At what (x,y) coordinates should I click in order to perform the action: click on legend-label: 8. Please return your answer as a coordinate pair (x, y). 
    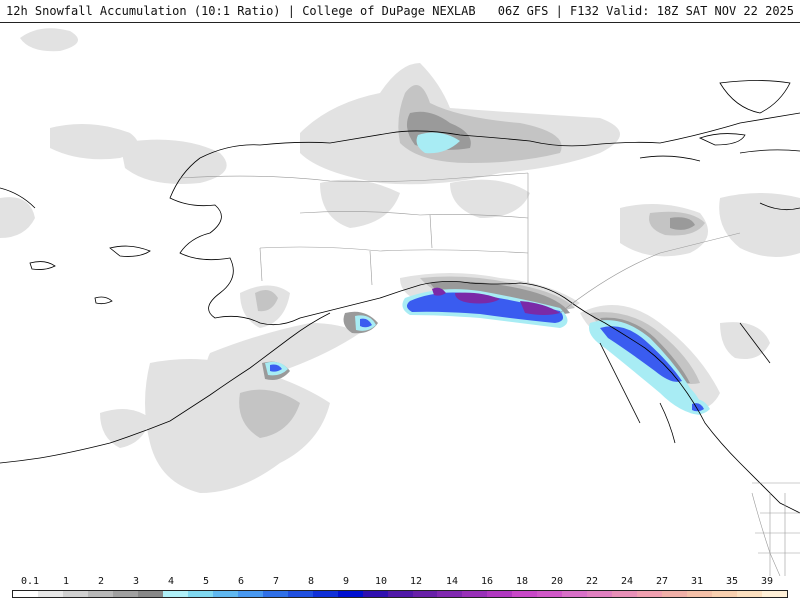
    Looking at the image, I should click on (311, 581).